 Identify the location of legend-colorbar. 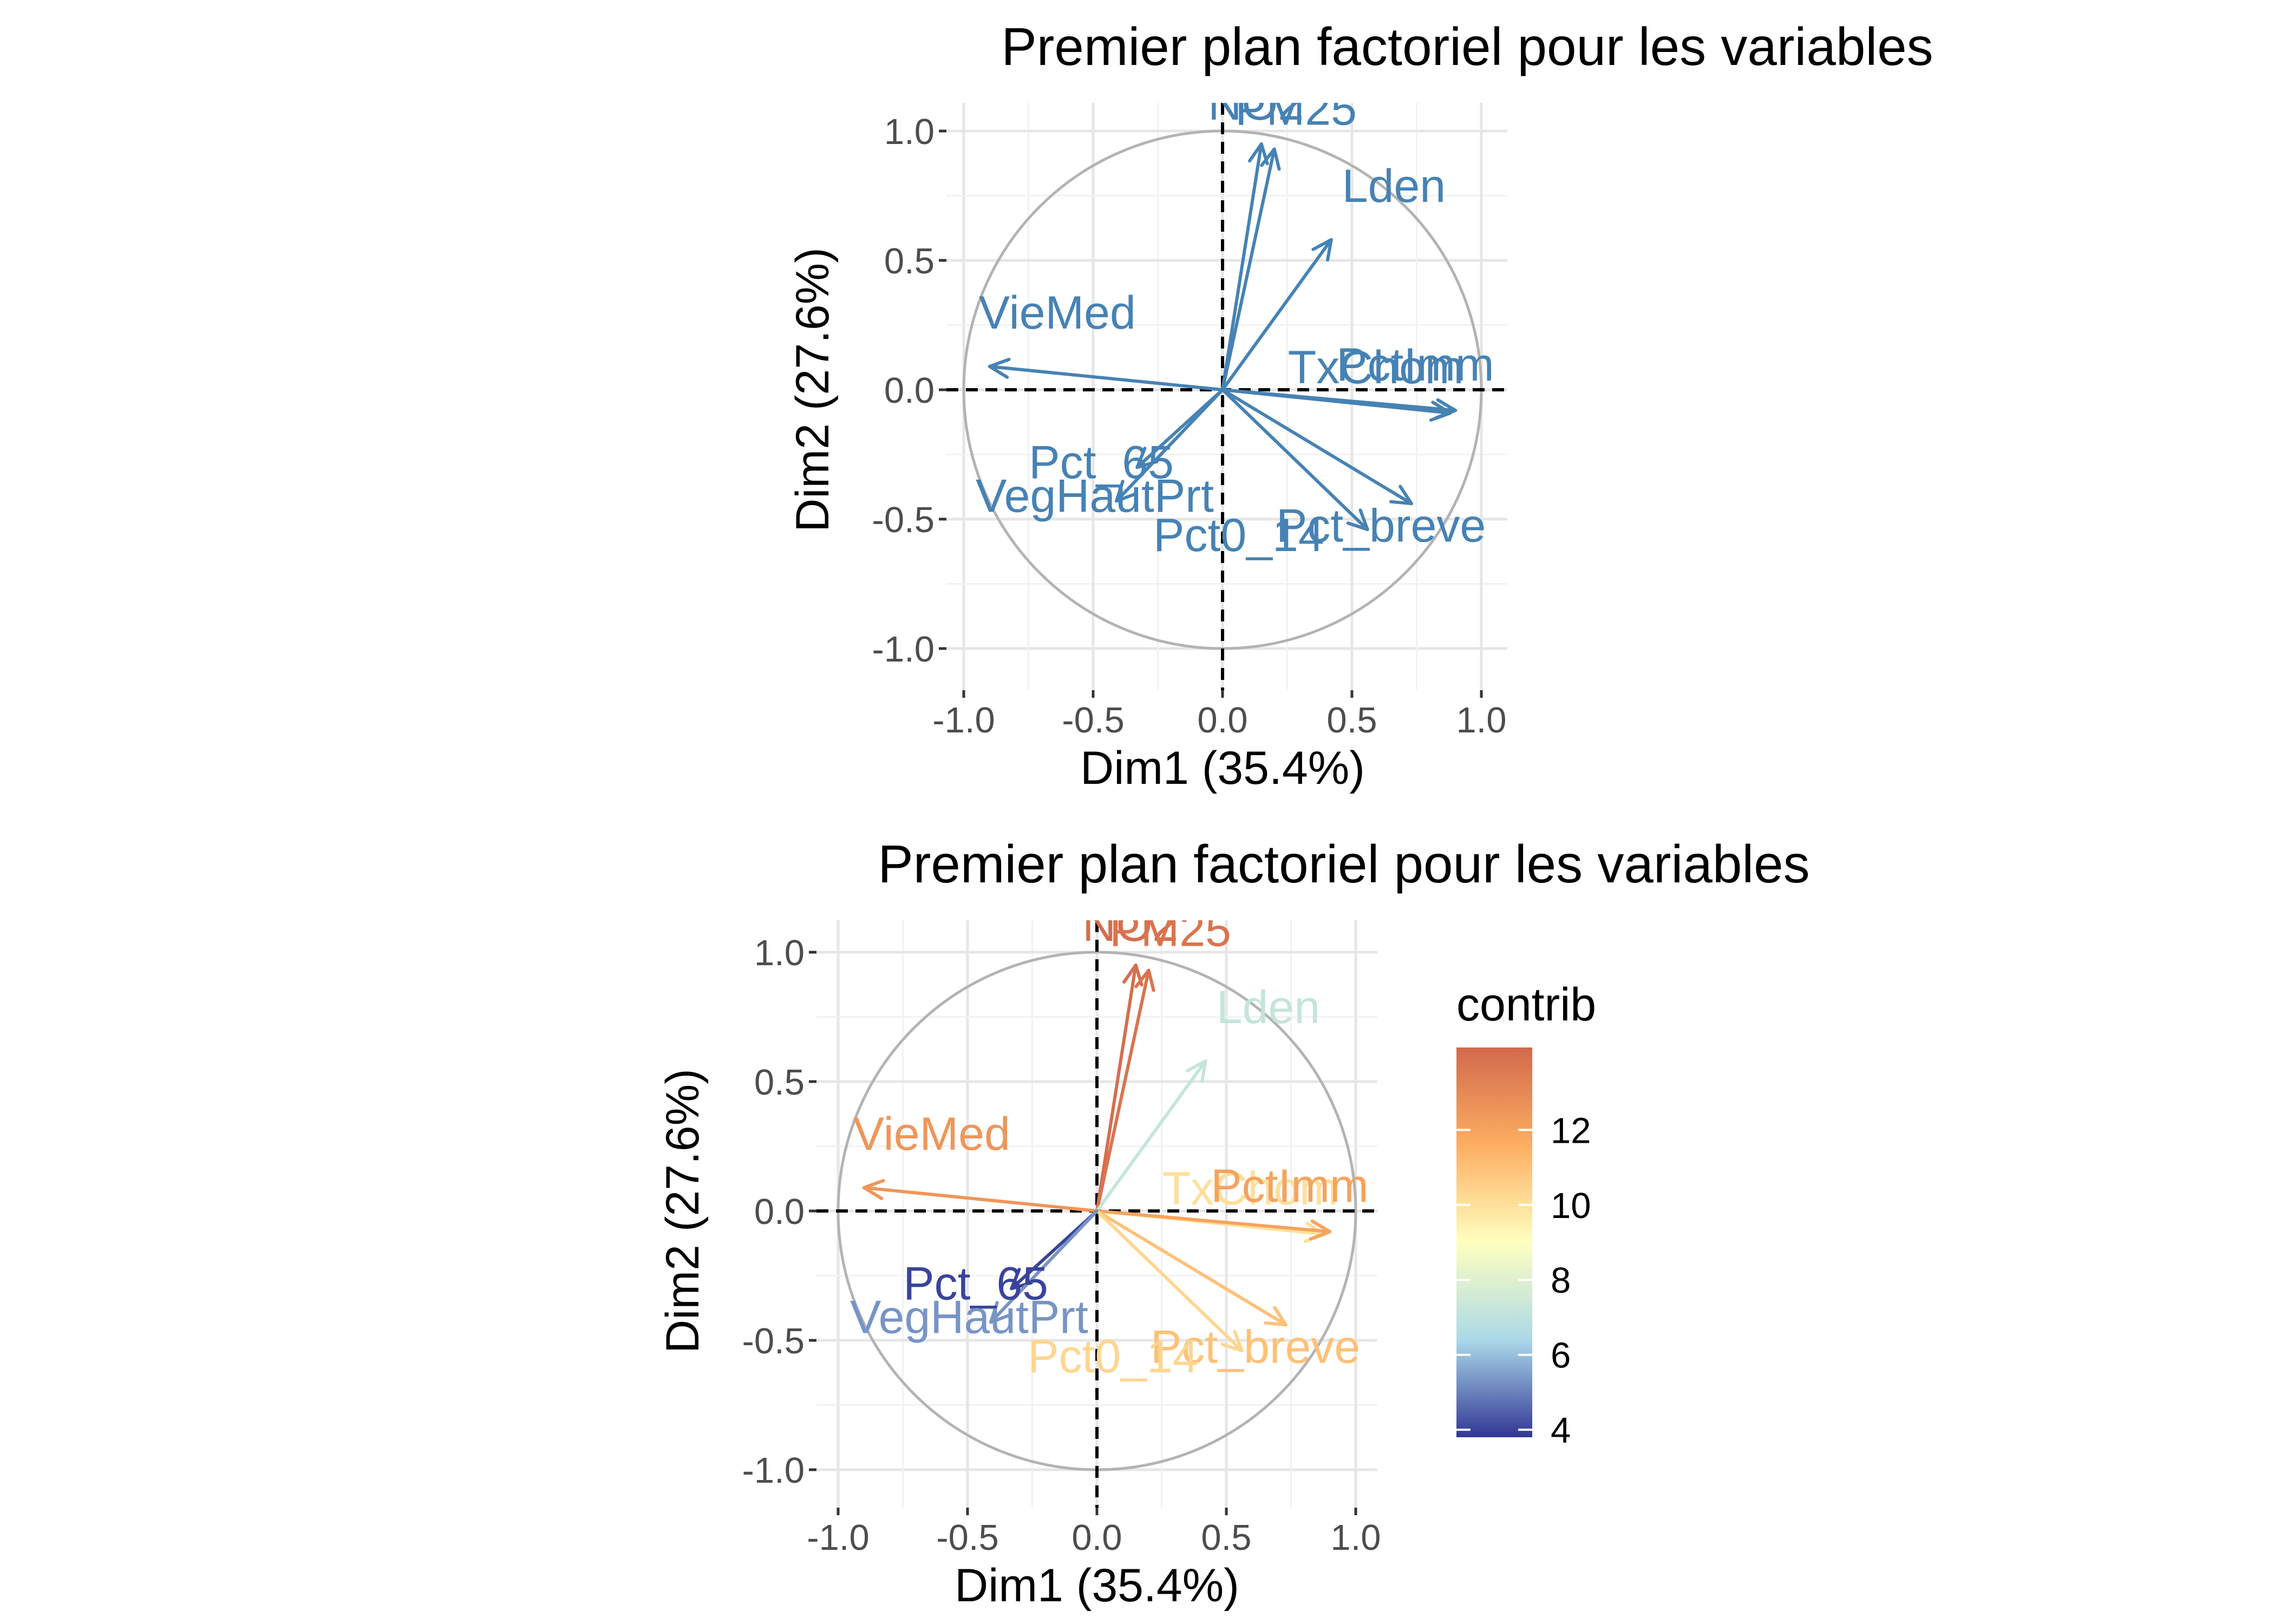
(1494, 1242).